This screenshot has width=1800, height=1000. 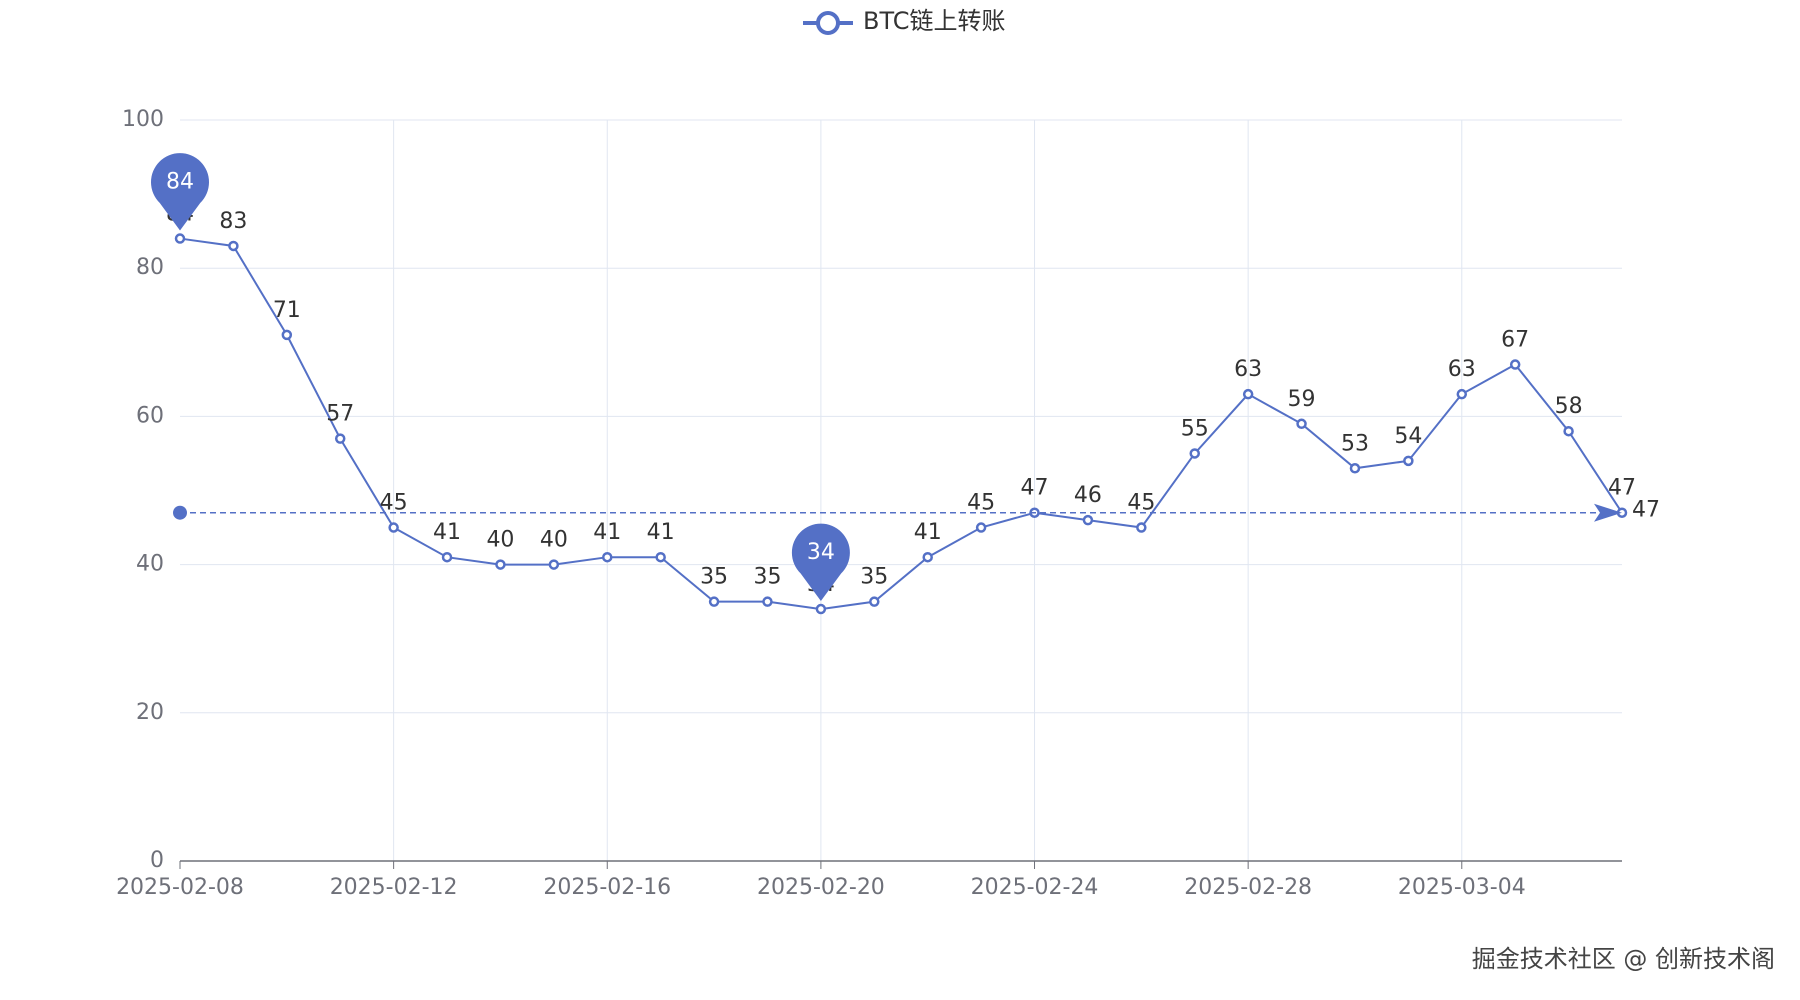 What do you see at coordinates (1355, 443) in the screenshot?
I see `data-label: 53` at bounding box center [1355, 443].